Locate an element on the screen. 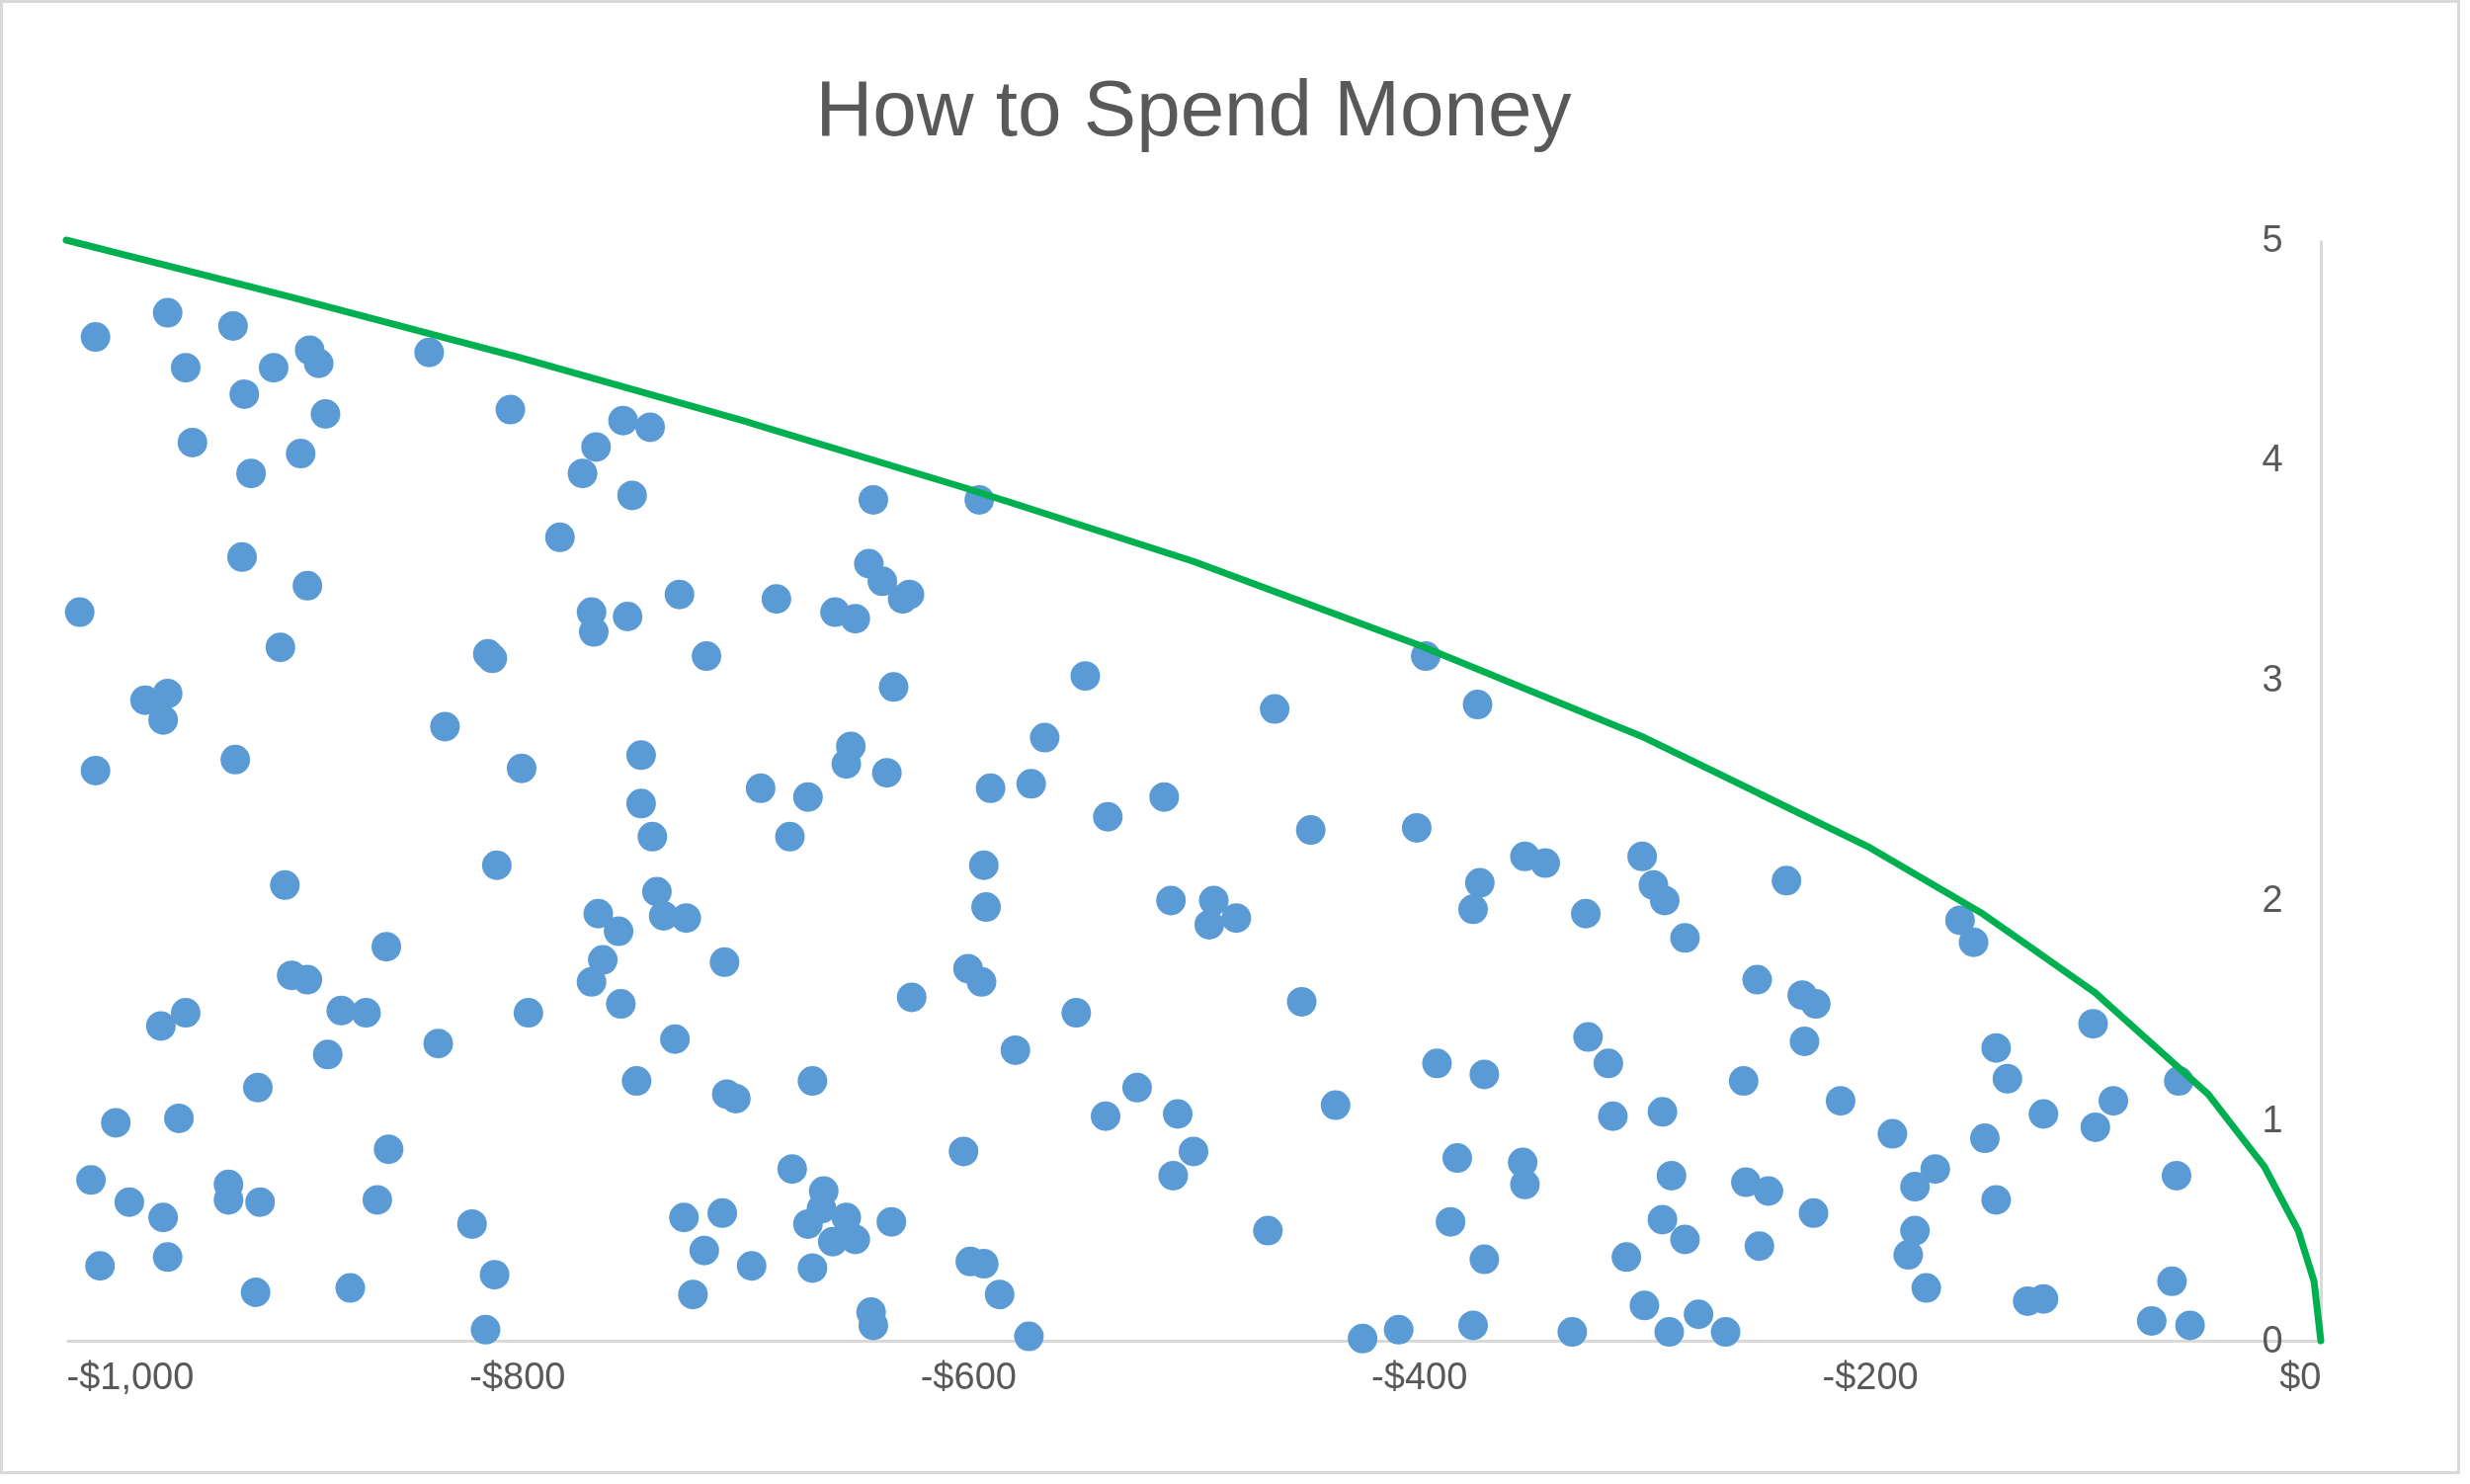 This screenshot has width=2470, height=1484. y-tick-label: 1 is located at coordinates (2272, 1119).